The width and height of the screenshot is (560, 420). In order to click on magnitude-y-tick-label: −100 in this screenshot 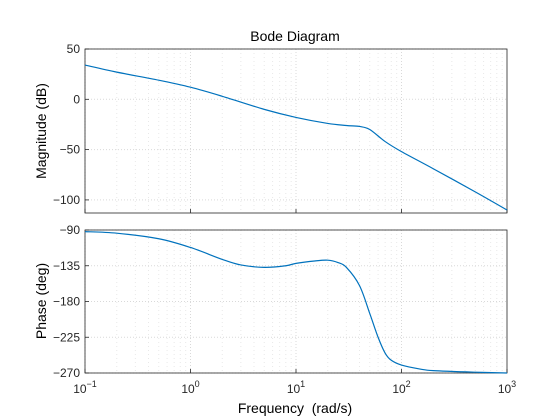, I will do `click(66, 200)`.